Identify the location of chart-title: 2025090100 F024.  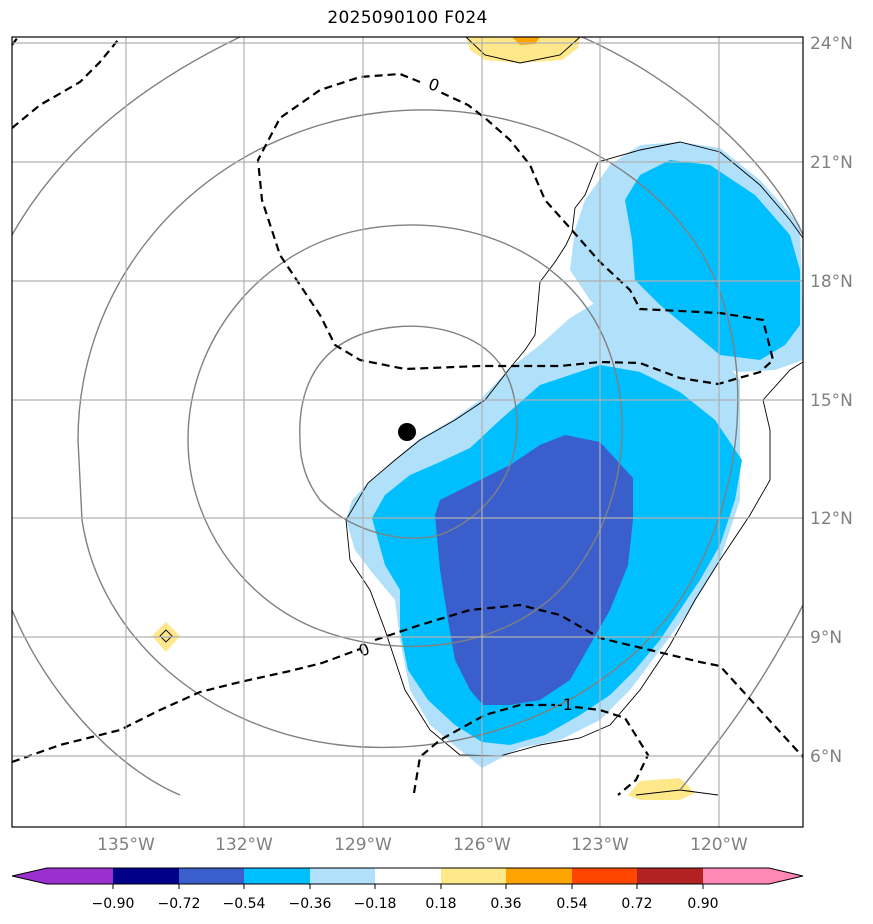
(407, 18).